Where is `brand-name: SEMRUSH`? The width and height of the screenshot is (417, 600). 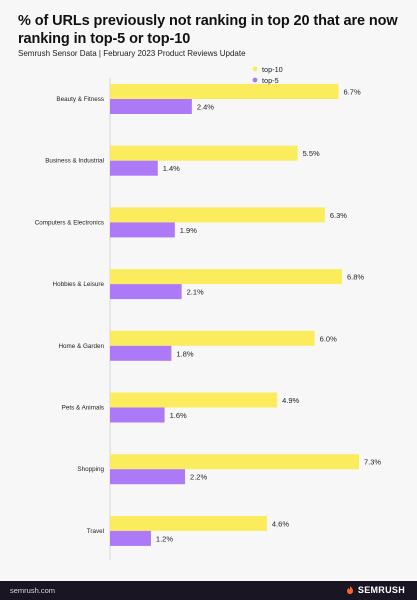
brand-name: SEMRUSH is located at coordinates (381, 590).